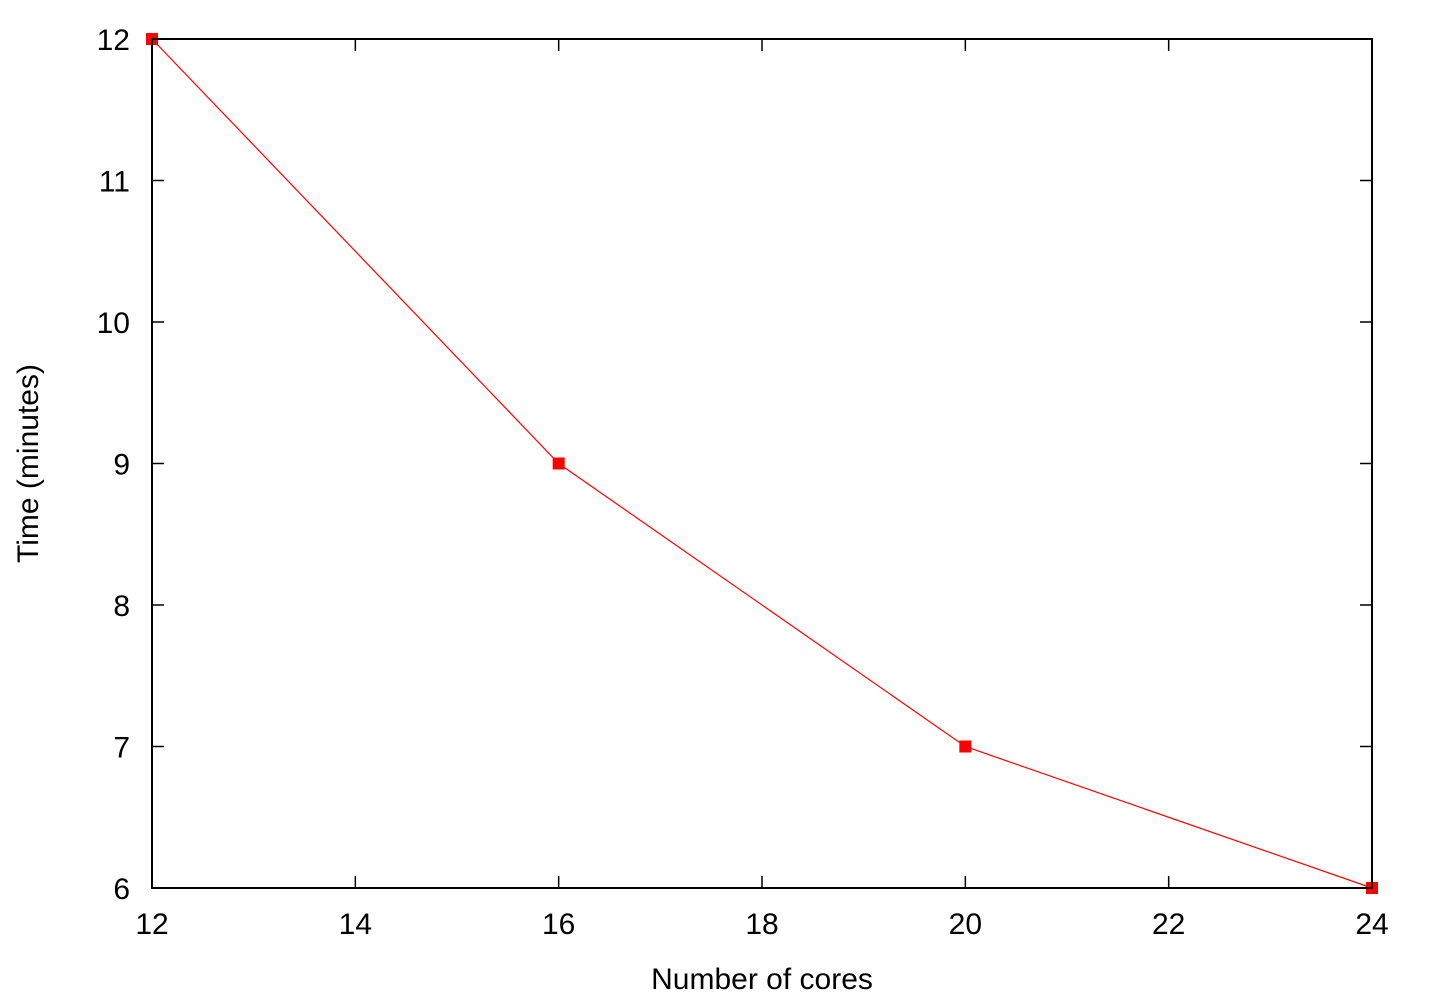 The image size is (1433, 1001). I want to click on x-tick-label: 22, so click(1168, 924).